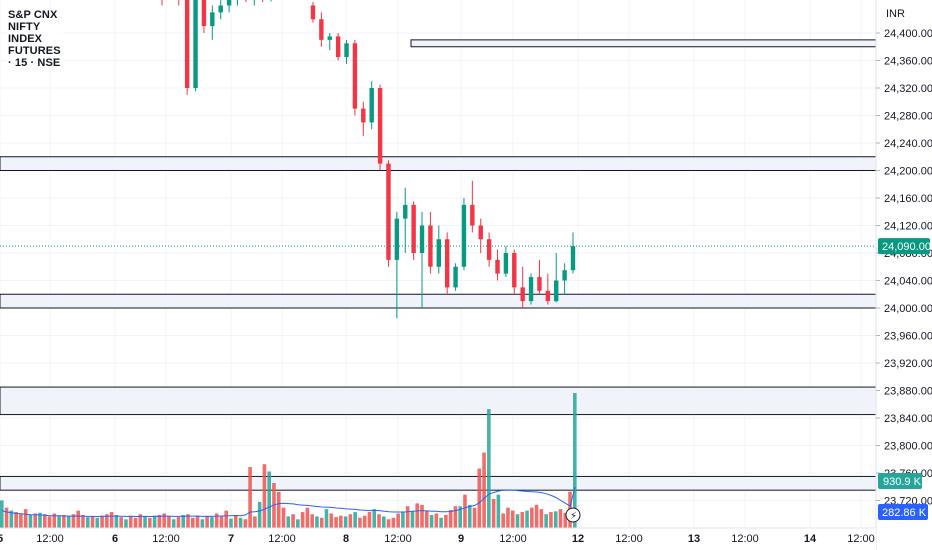 The height and width of the screenshot is (550, 932). I want to click on currency-button: INR, so click(895, 14).